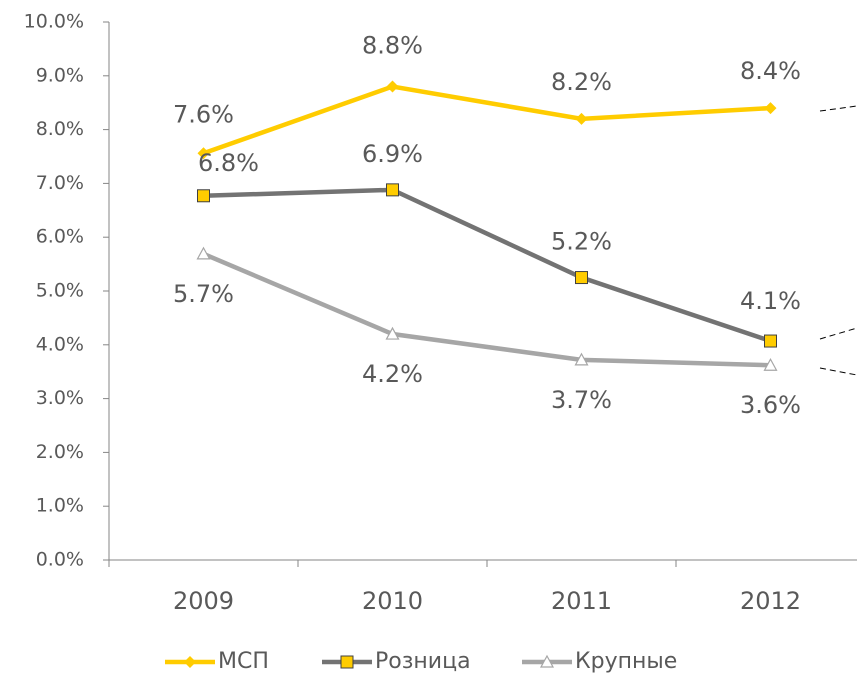  Describe the element at coordinates (203, 601) in the screenshot. I see `x-tick-label: 2009` at that location.